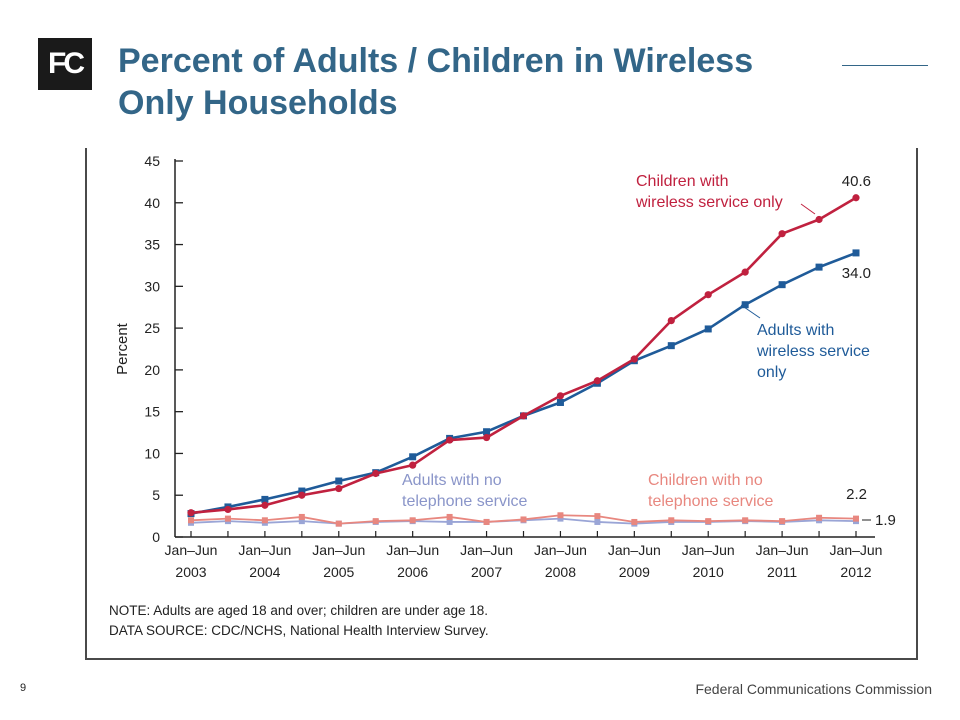 This screenshot has height=720, width=960. What do you see at coordinates (152, 286) in the screenshot?
I see `y-tick-label: 30` at bounding box center [152, 286].